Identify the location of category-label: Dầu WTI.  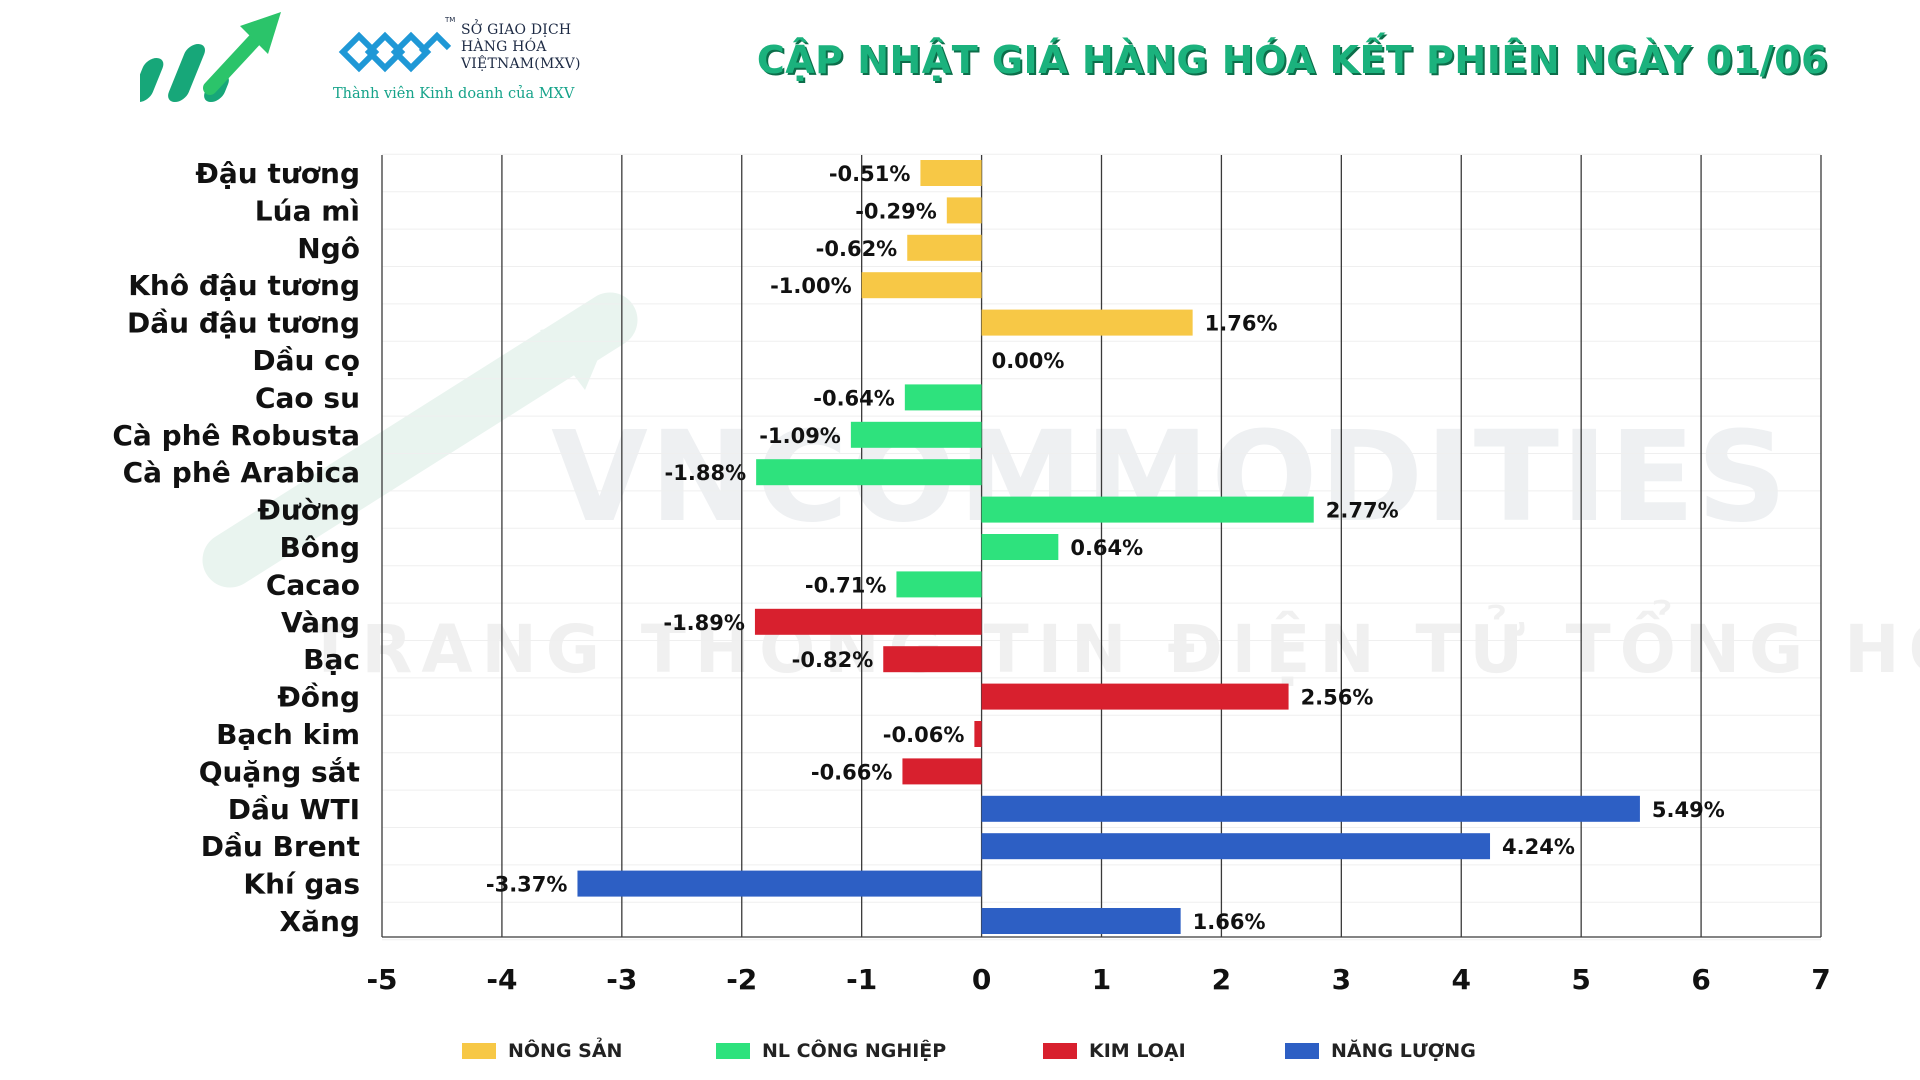
(294, 809).